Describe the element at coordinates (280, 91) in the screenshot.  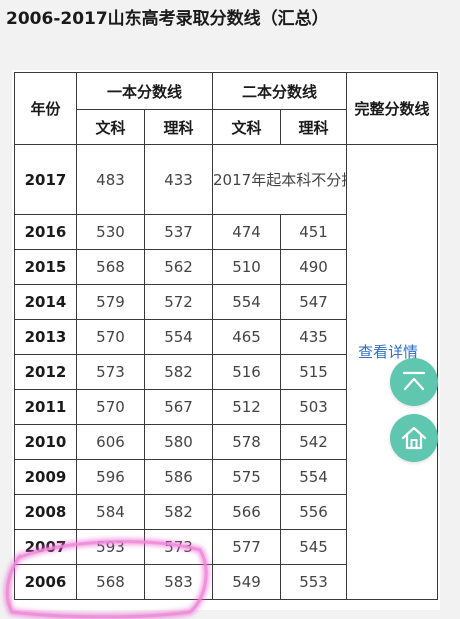
I see `header-tier2: 二本分数线` at that location.